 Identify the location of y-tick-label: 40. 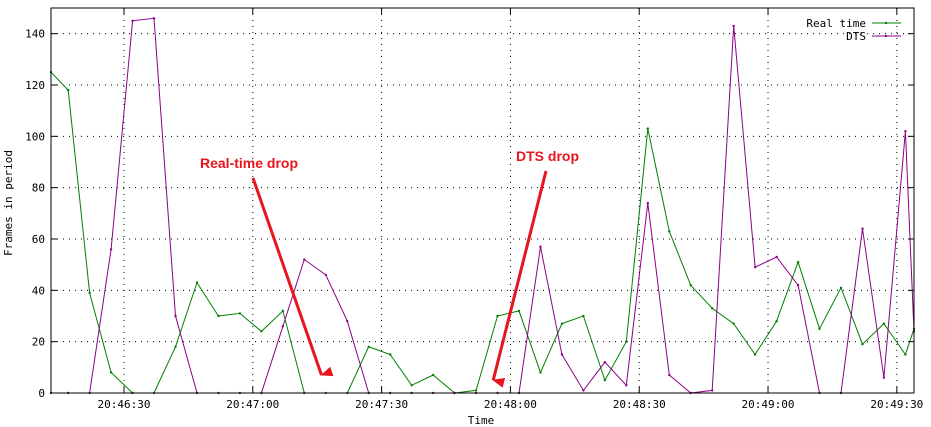
(38, 290).